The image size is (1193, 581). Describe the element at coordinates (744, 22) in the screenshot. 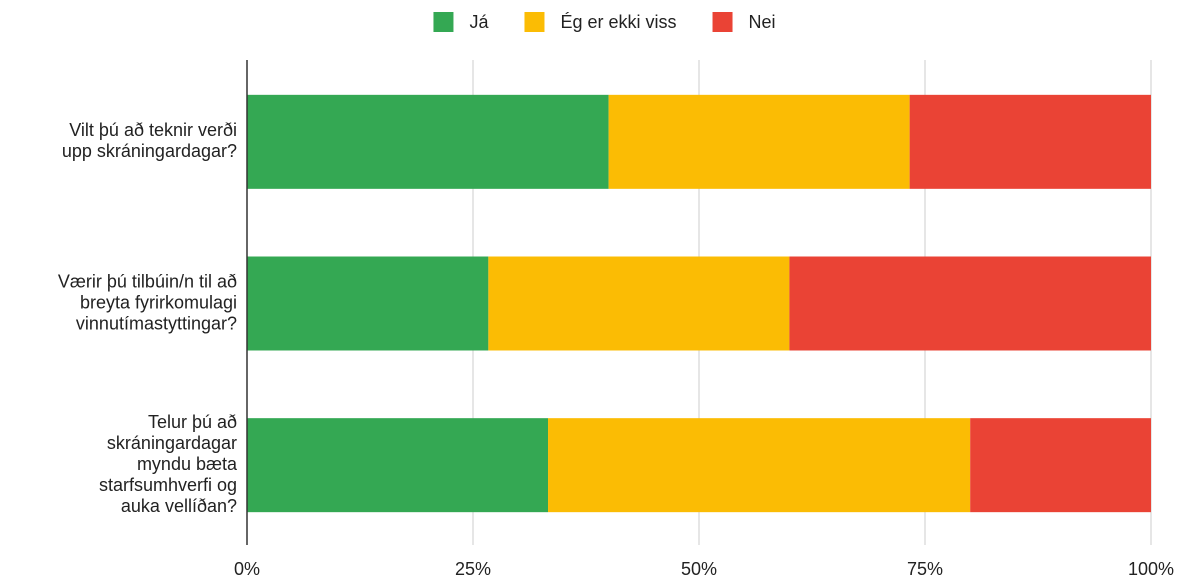

I see `legend-item: Nei` at that location.